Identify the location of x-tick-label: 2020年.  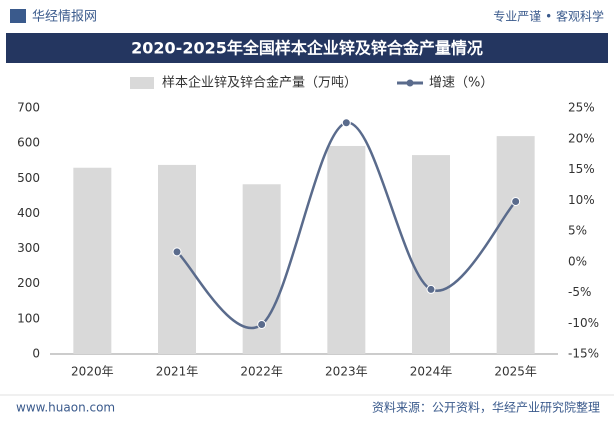
(92, 372).